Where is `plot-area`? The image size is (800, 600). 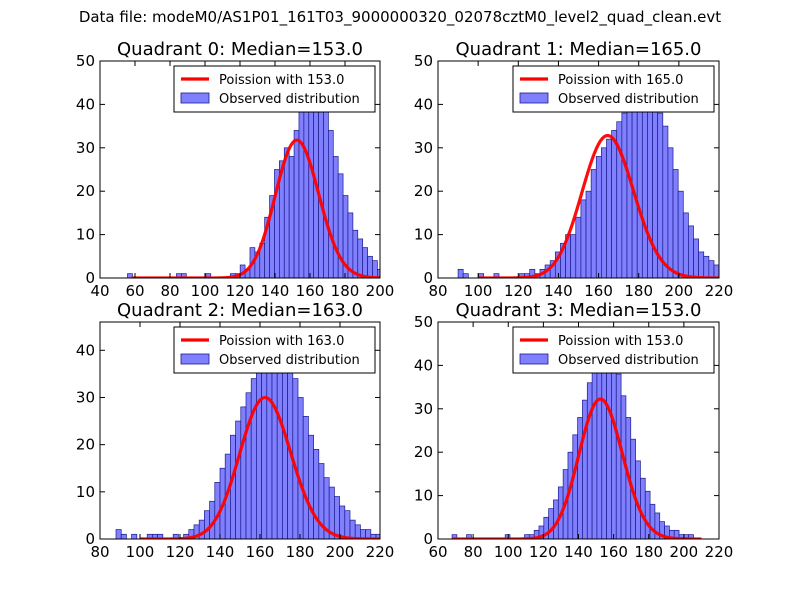
plot-area is located at coordinates (588, 175).